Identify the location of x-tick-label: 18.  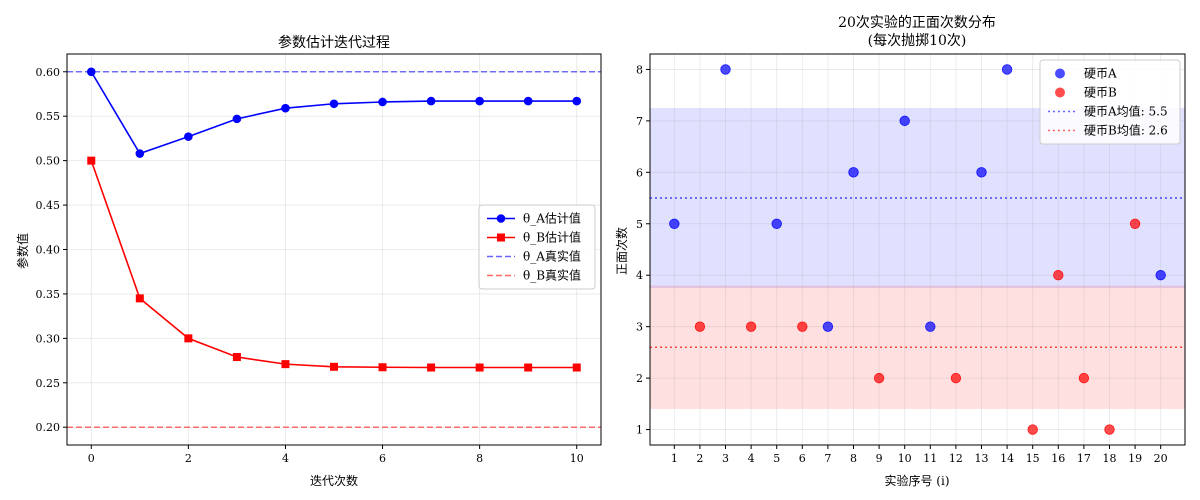
(1109, 458).